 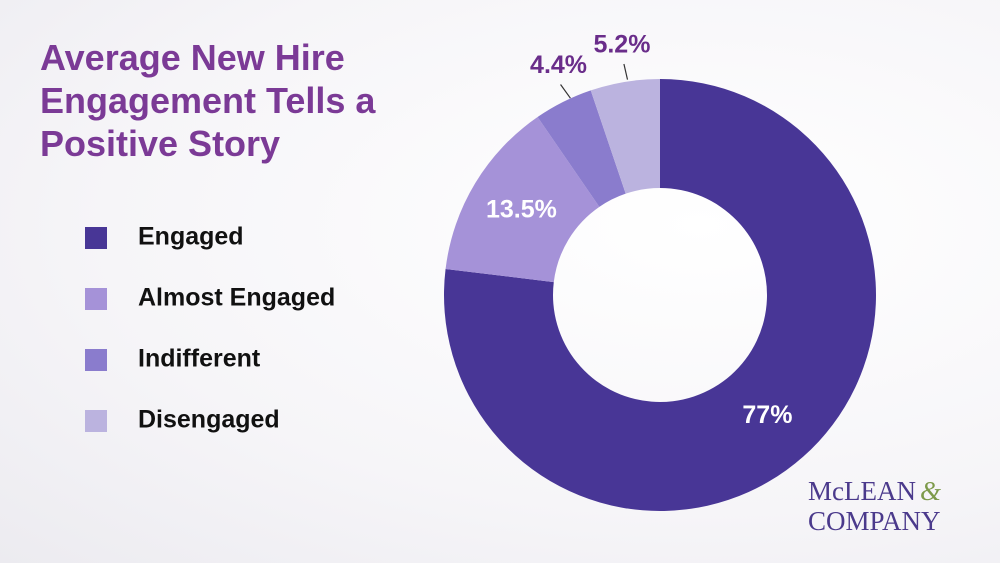 I want to click on legend-label: Almost Engaged, so click(x=236, y=298).